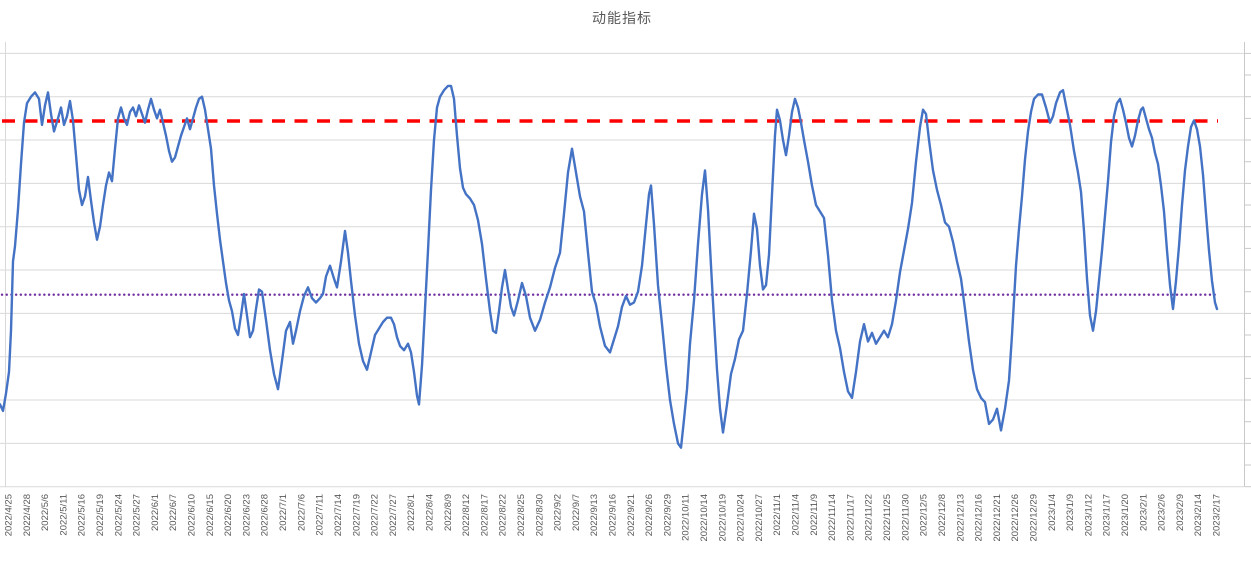 This screenshot has height=568, width=1251. I want to click on x-axis-label: 2022/6/10, so click(192, 515).